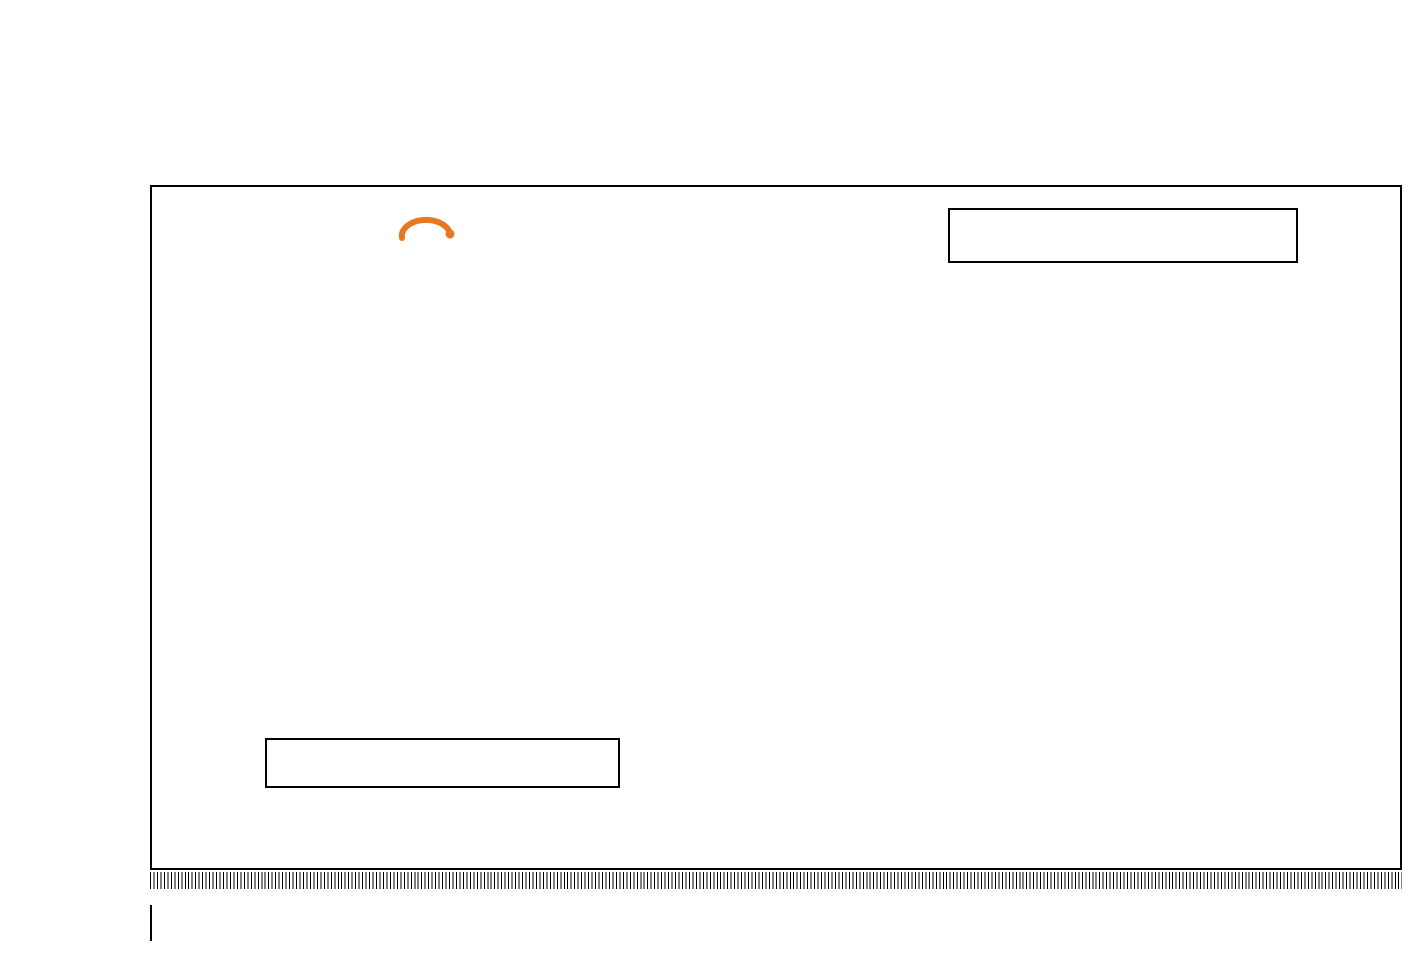  I want to click on recession-annotation, so click(442, 763).